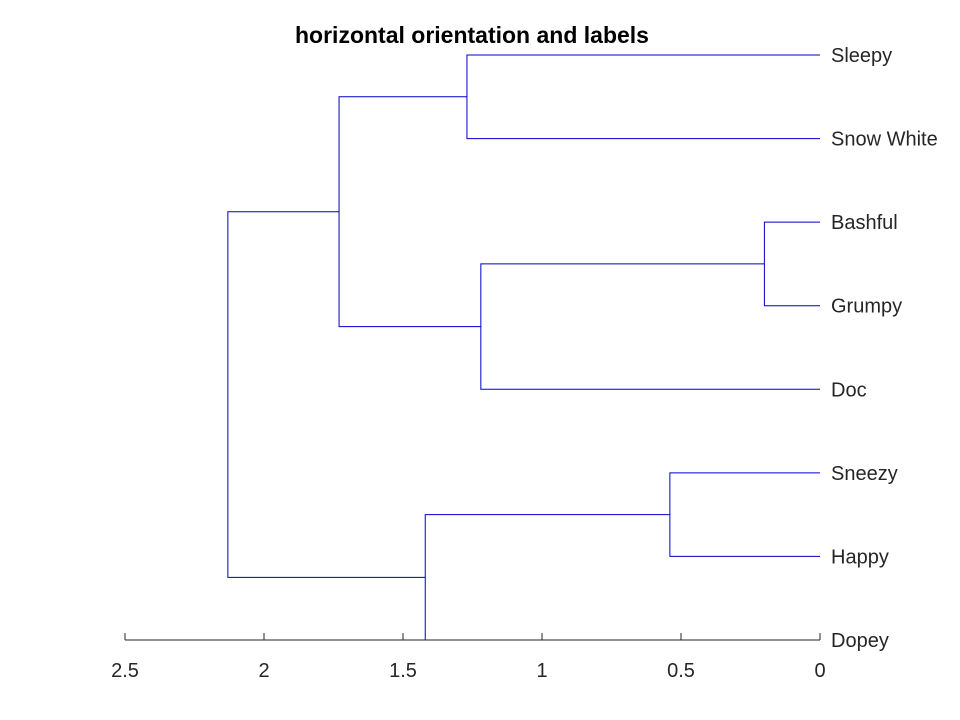 This screenshot has width=960, height=720. What do you see at coordinates (409, 212) in the screenshot?
I see `link-upper-cluster` at bounding box center [409, 212].